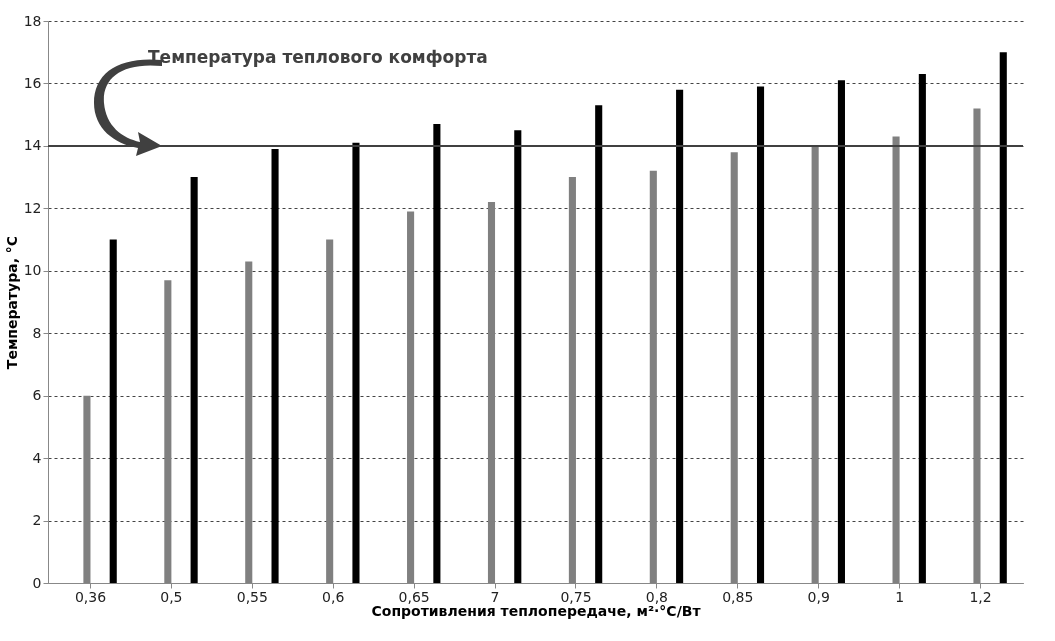 This screenshot has width=1055, height=641. I want to click on x-tick-label: 0,6, so click(333, 596).